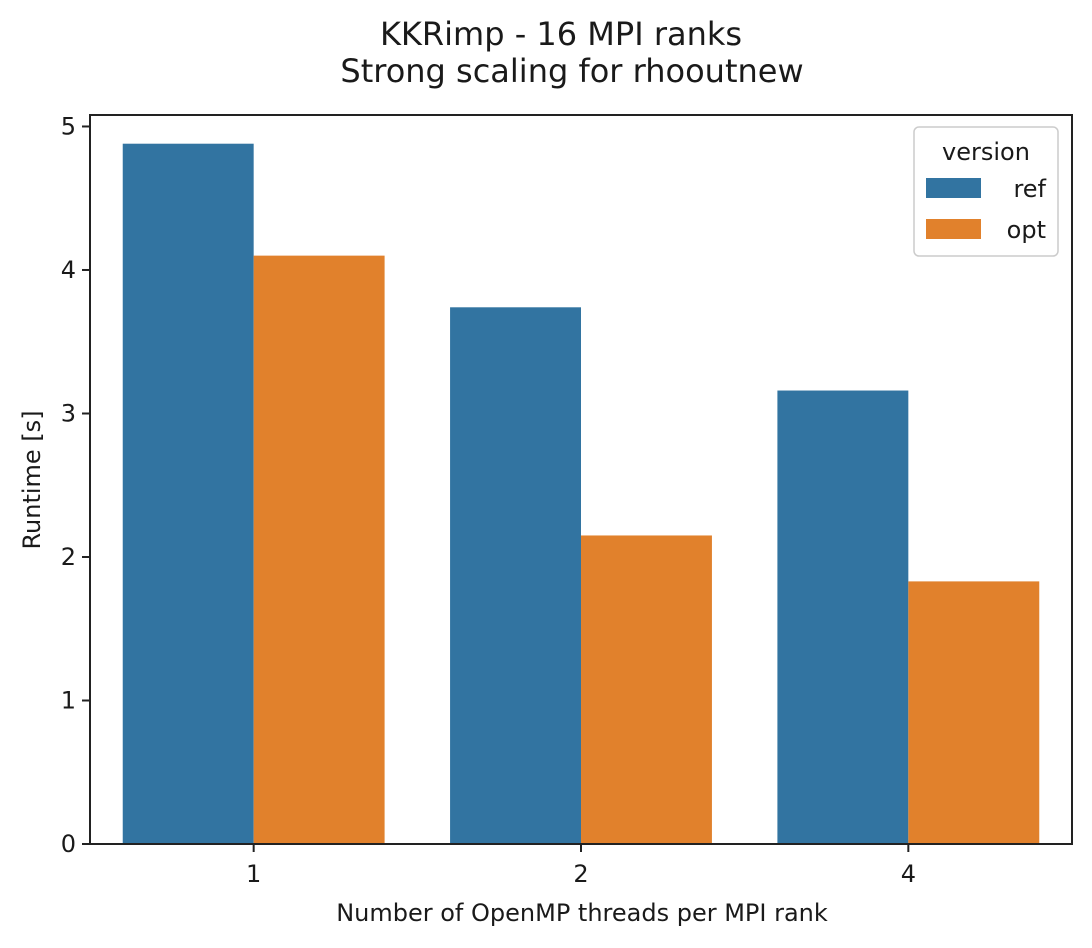  What do you see at coordinates (75, 485) in the screenshot?
I see `y-axis-ticks: 0 1 2 3 4 5` at bounding box center [75, 485].